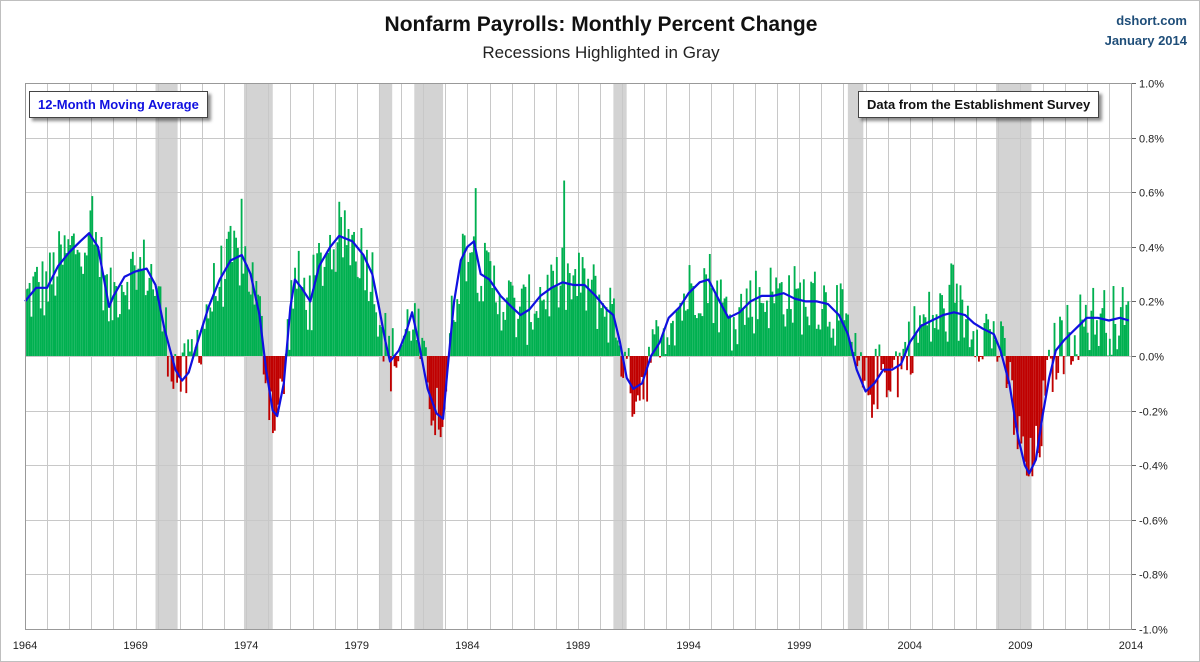 The width and height of the screenshot is (1200, 662). Describe the element at coordinates (601, 24) in the screenshot. I see `chart-title: Nonfarm Payrolls: Monthly Percent Change` at that location.